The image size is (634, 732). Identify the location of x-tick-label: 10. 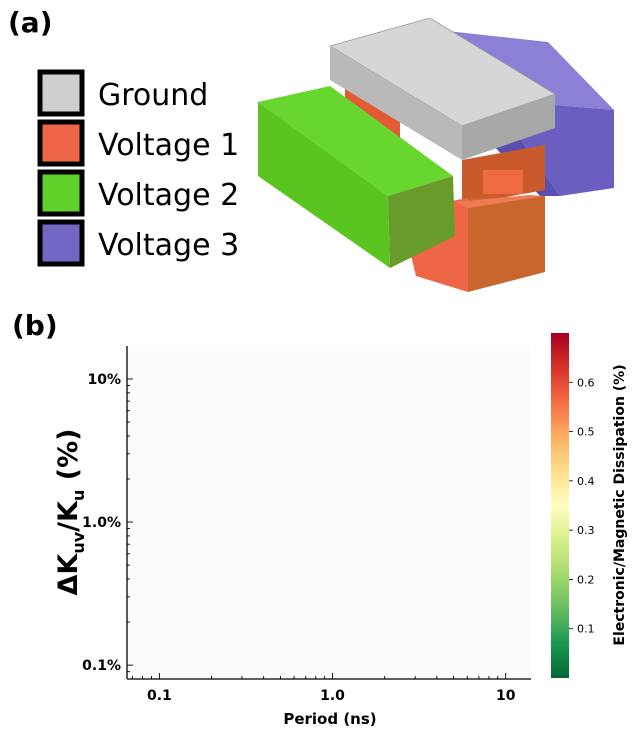
(506, 696).